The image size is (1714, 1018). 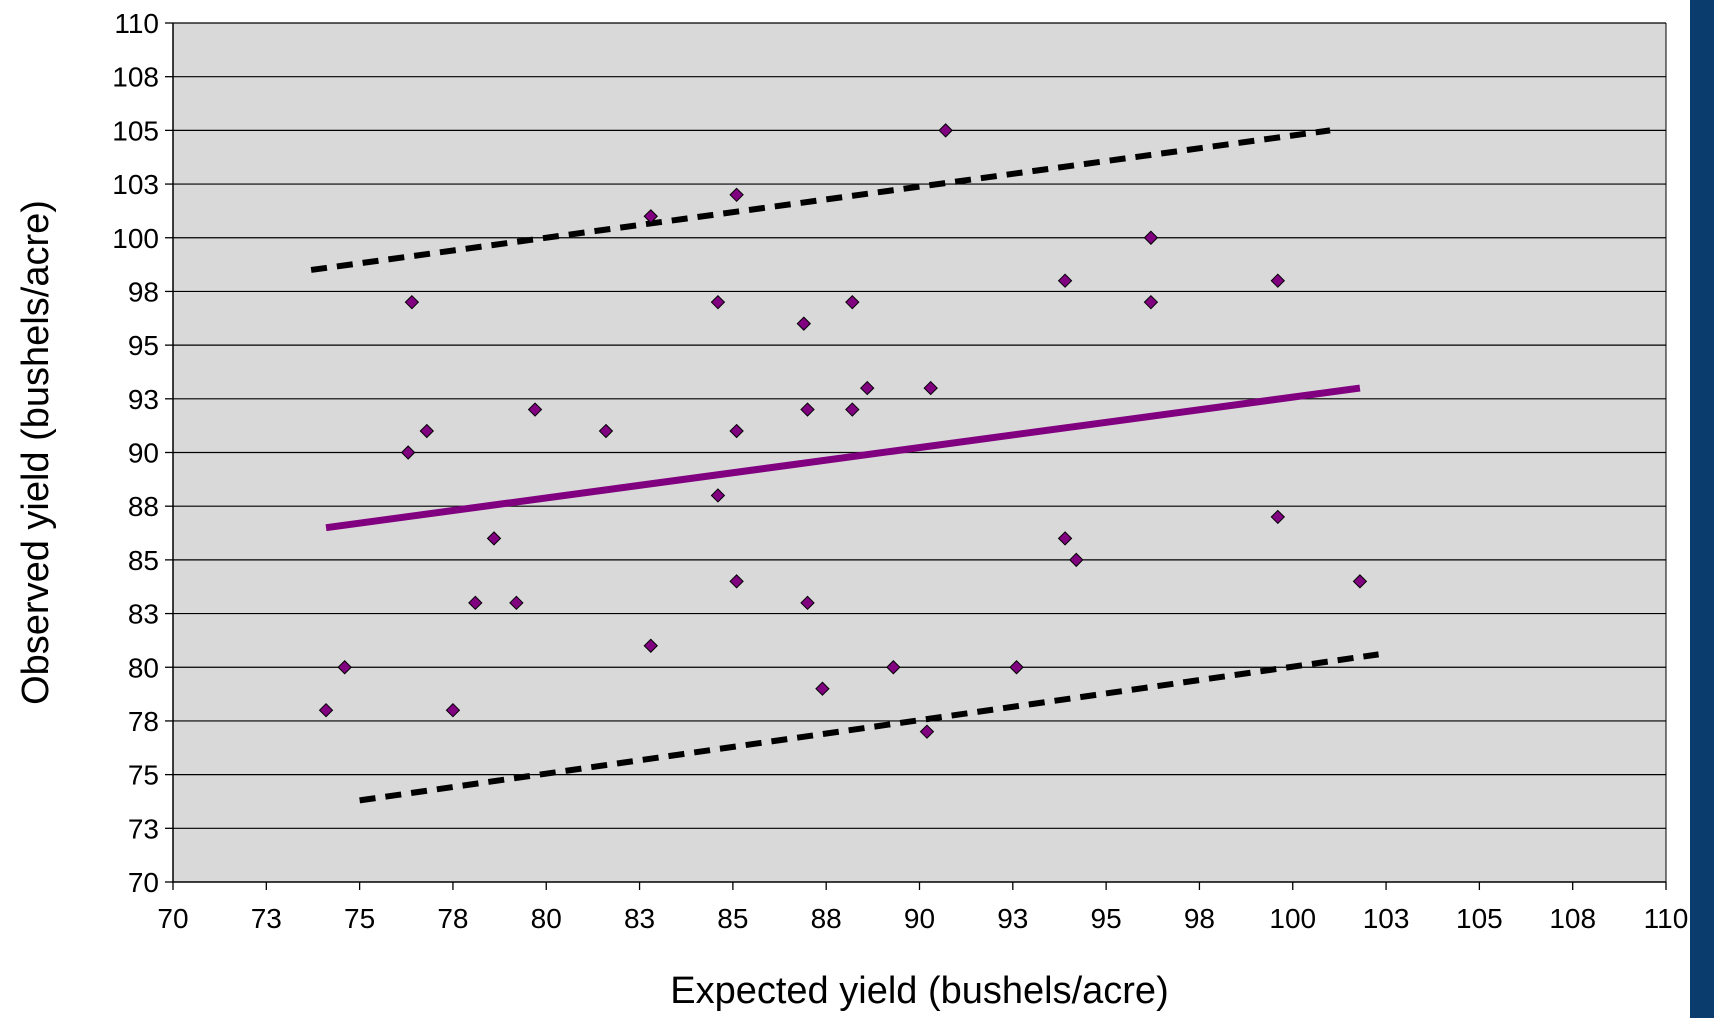 I want to click on x-axis-ticks: 70 73 75 78 80 83 85 88 90 93 95 98 100 103 105 108 110, so click(x=922, y=908).